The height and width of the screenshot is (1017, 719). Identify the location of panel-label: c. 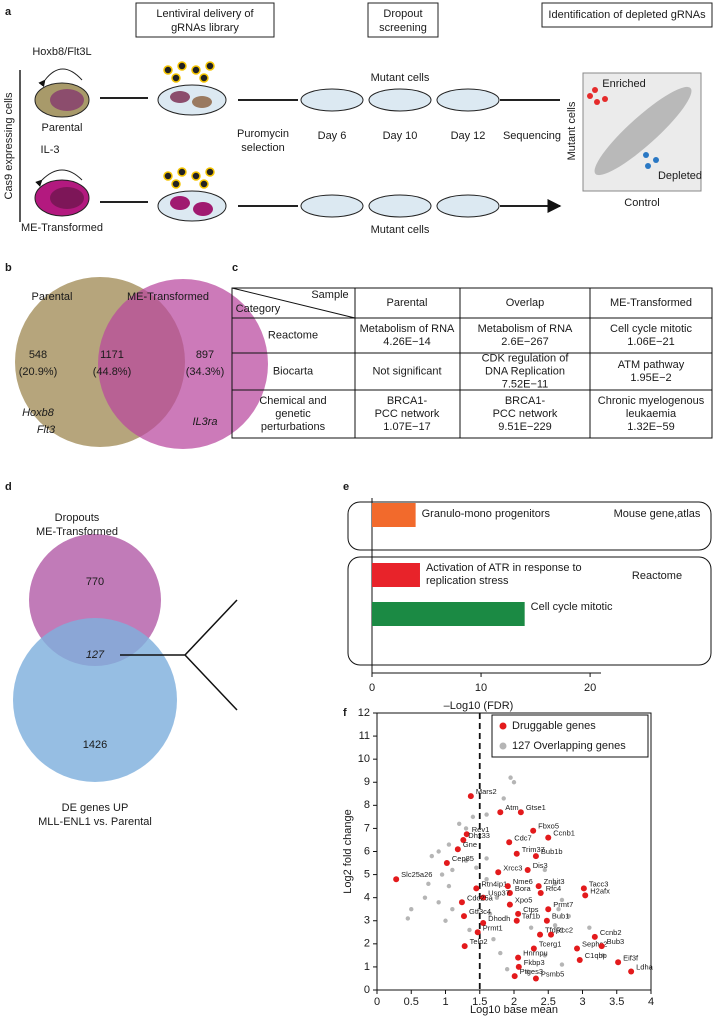
(235, 268).